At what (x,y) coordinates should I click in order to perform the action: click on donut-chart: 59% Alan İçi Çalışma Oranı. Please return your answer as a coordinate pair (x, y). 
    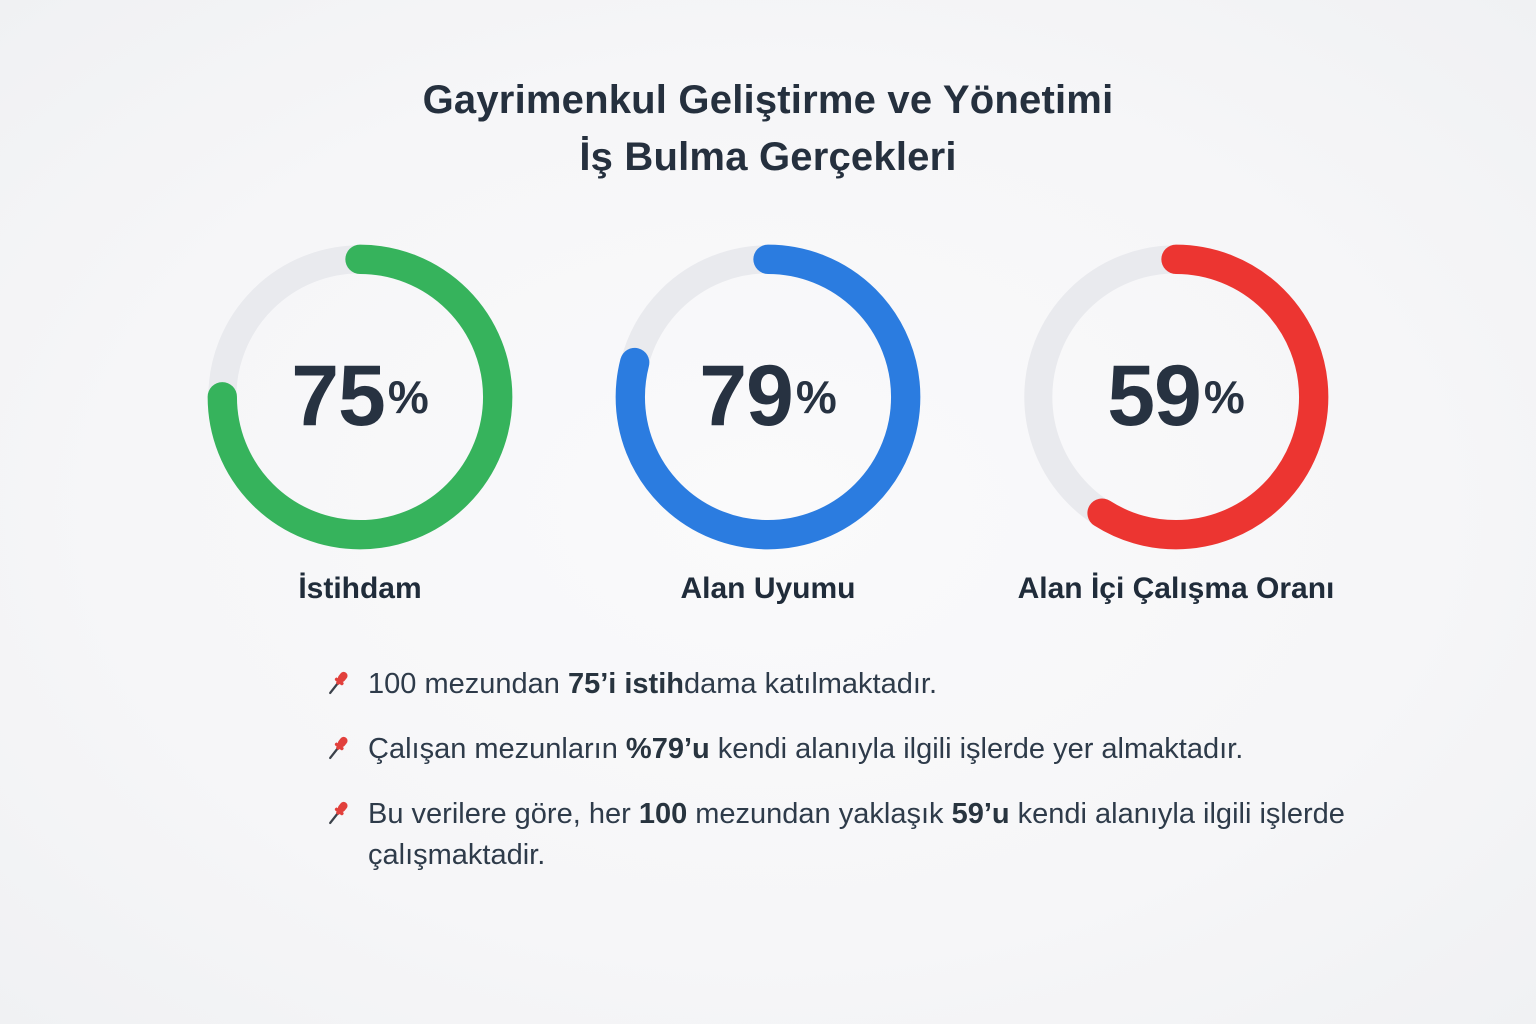
    Looking at the image, I should click on (1176, 425).